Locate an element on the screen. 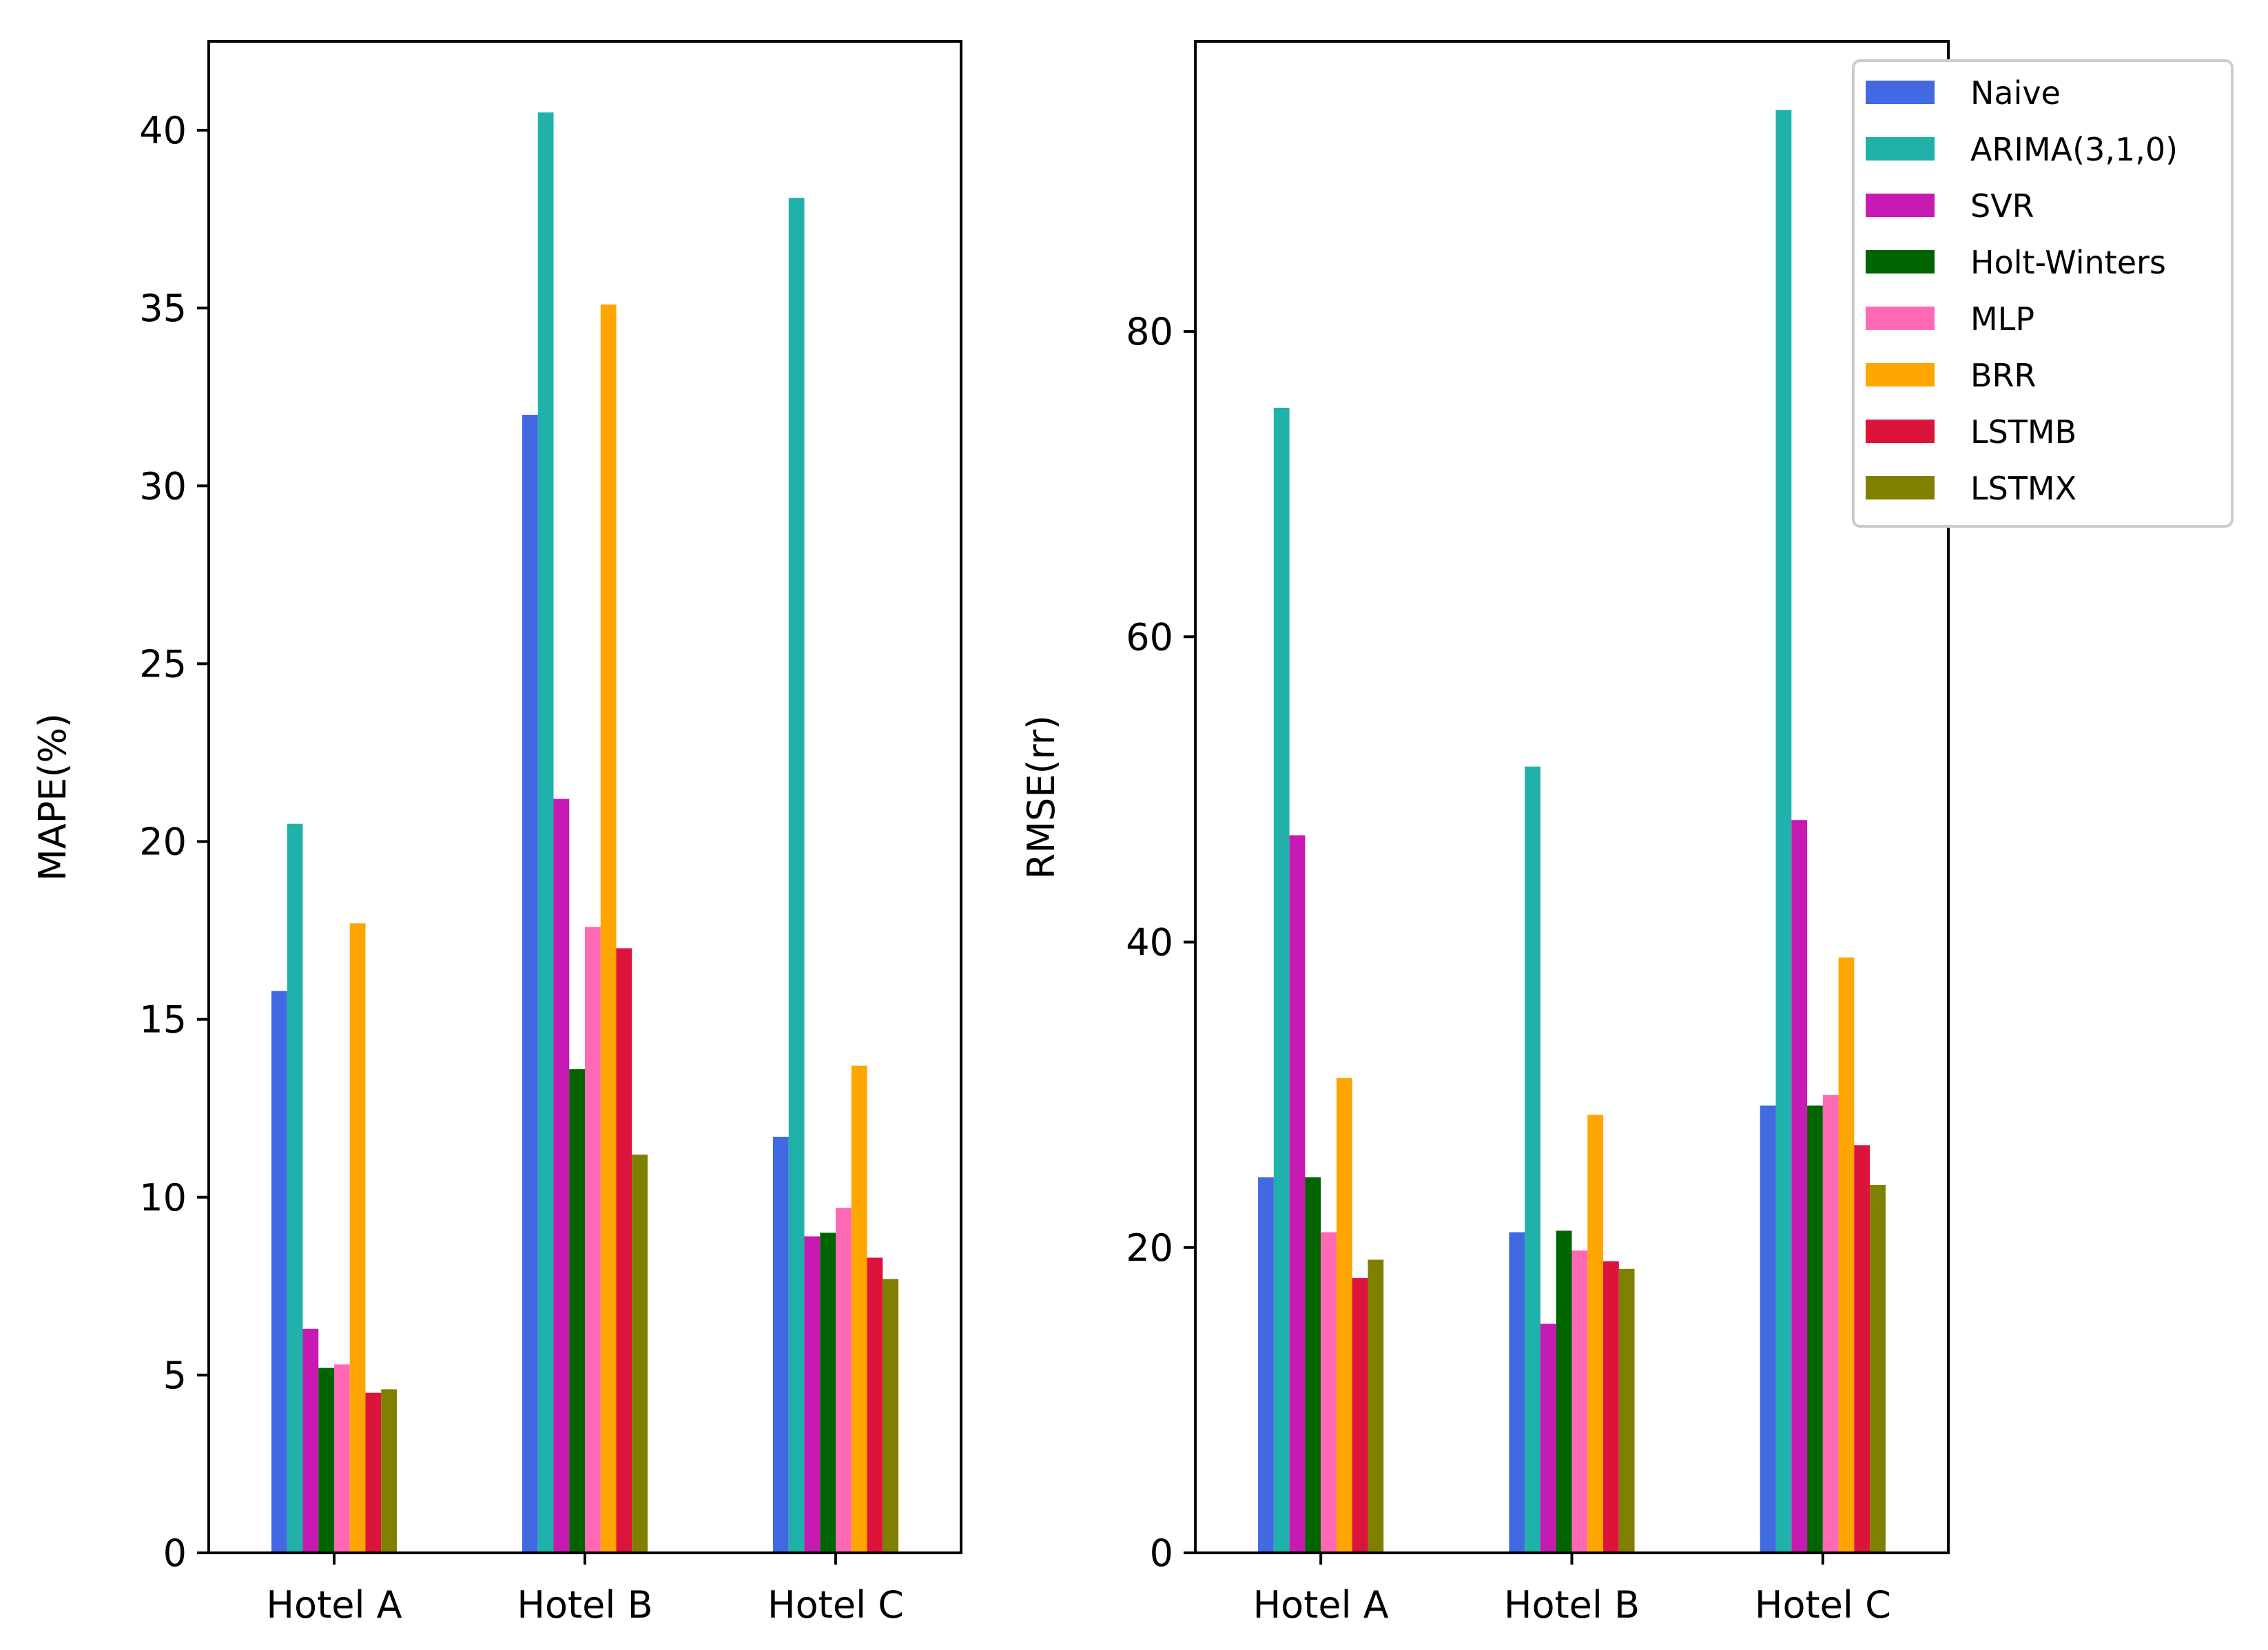  legend-label: BRR is located at coordinates (2003, 375).